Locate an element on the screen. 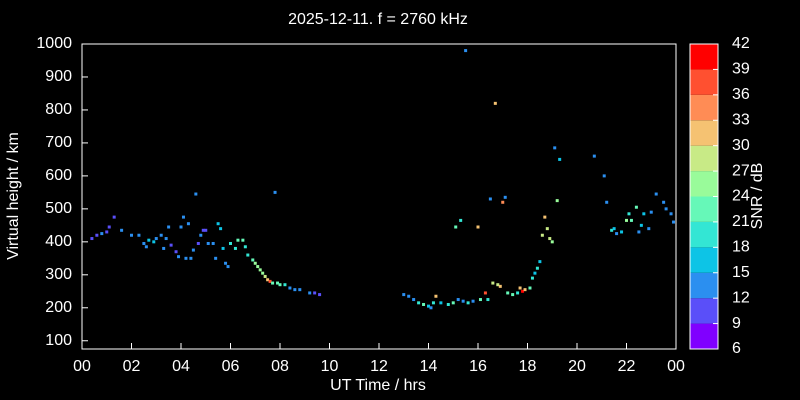 The width and height of the screenshot is (800, 400). y-tick-label: 1000 is located at coordinates (54, 43).